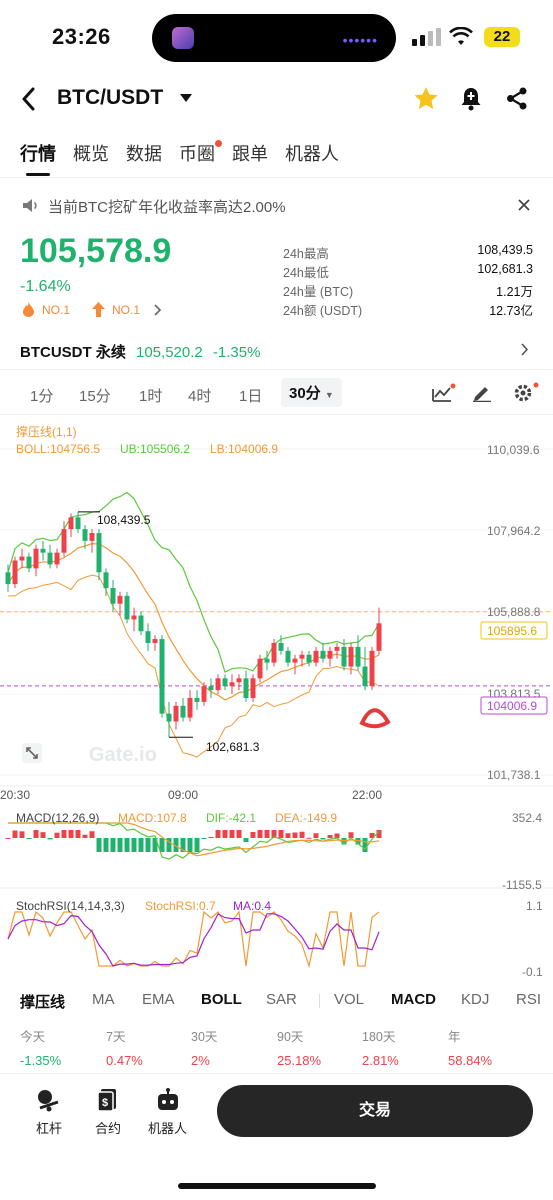 The image size is (553, 1200). What do you see at coordinates (514, 775) in the screenshot?
I see `y-tick: 101,738.1` at bounding box center [514, 775].